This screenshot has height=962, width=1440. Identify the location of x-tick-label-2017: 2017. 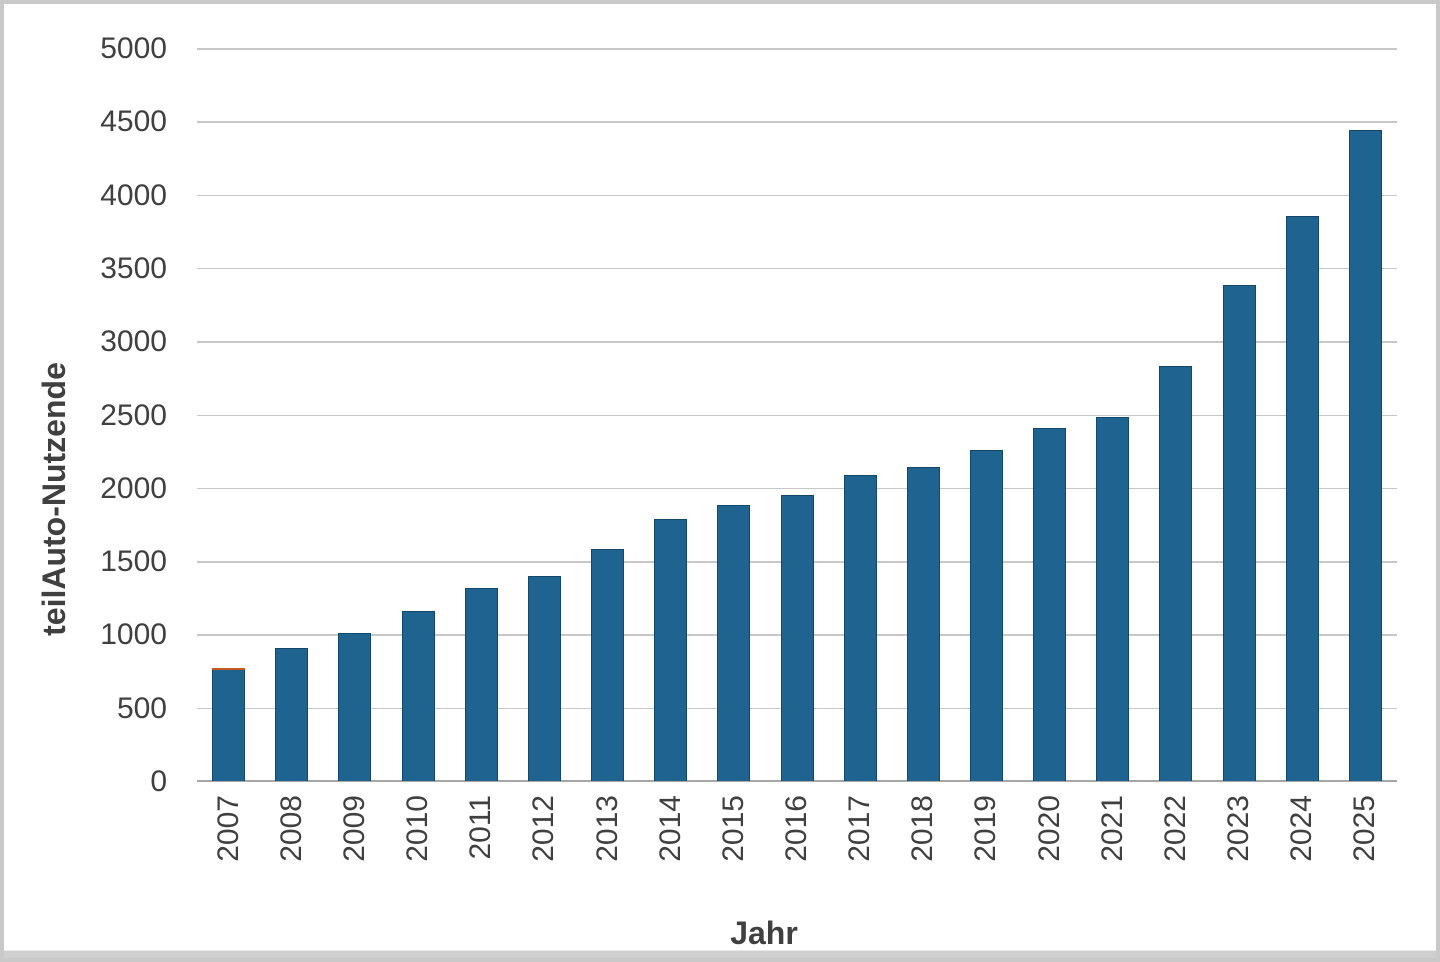
(860, 828).